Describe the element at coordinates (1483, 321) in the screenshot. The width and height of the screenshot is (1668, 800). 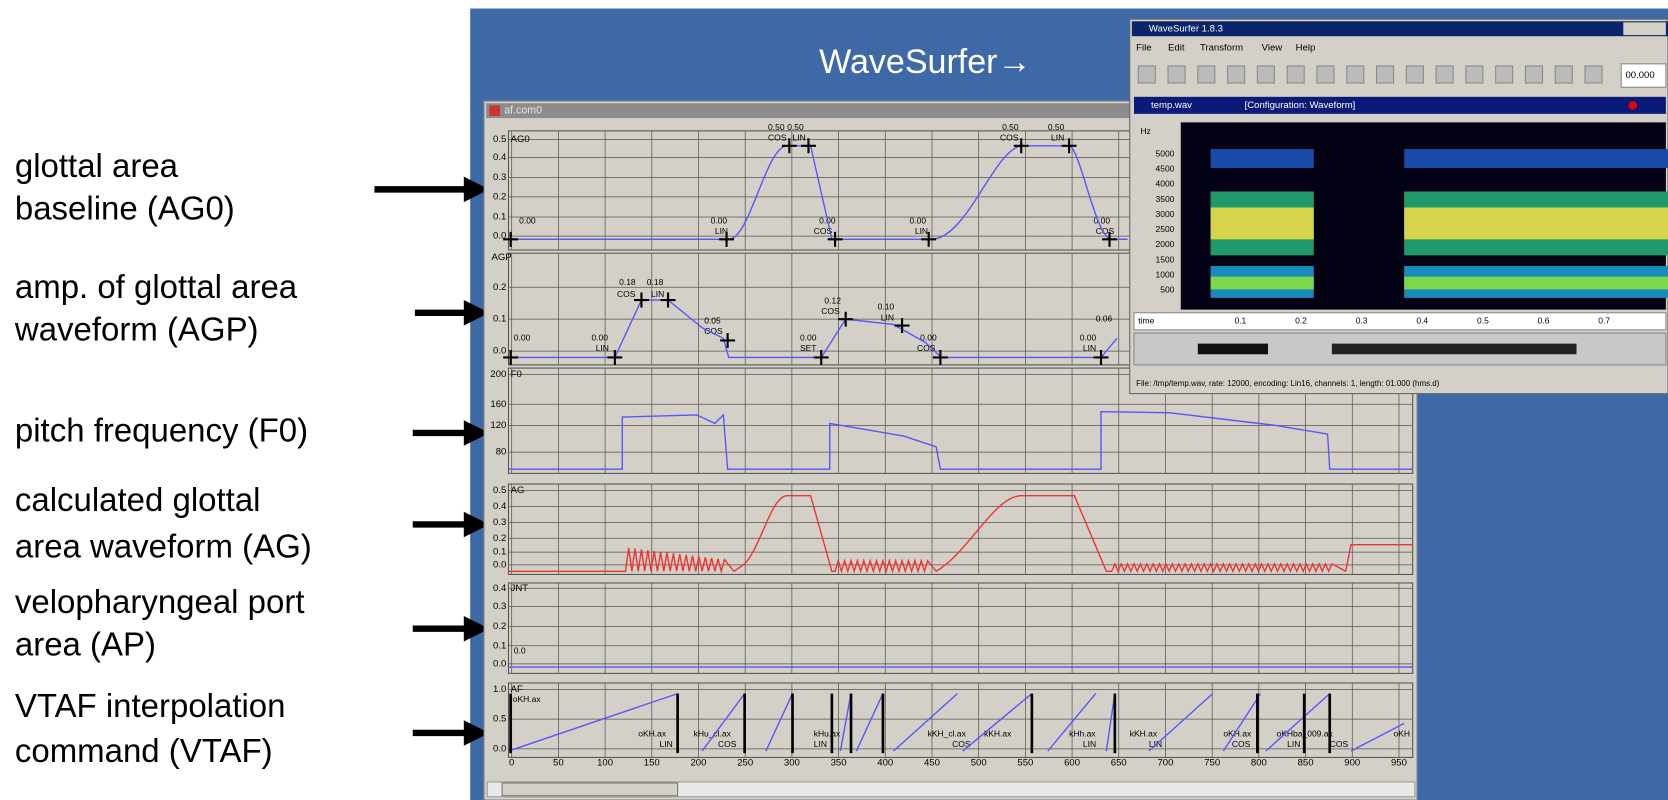
I see `time-tick-label: 0.5` at that location.